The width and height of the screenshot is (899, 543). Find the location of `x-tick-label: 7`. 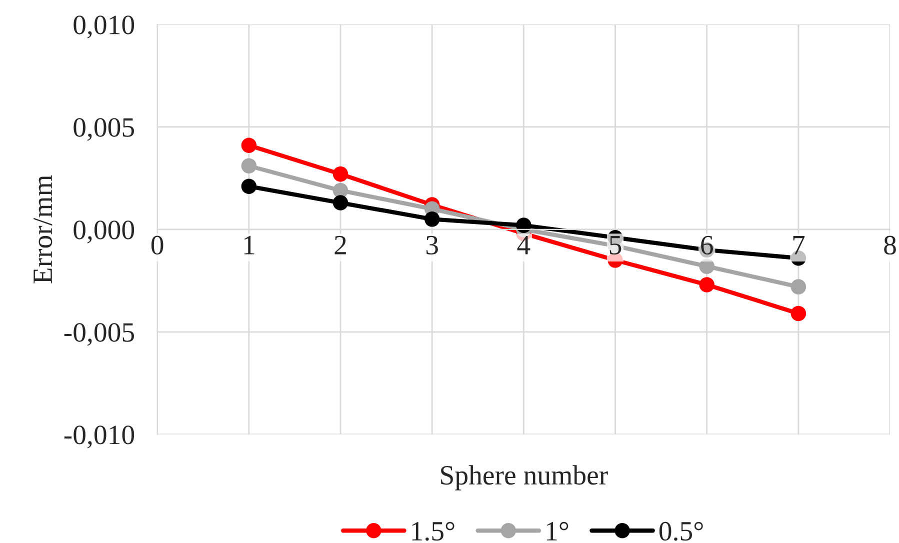

x-tick-label: 7 is located at coordinates (799, 245).